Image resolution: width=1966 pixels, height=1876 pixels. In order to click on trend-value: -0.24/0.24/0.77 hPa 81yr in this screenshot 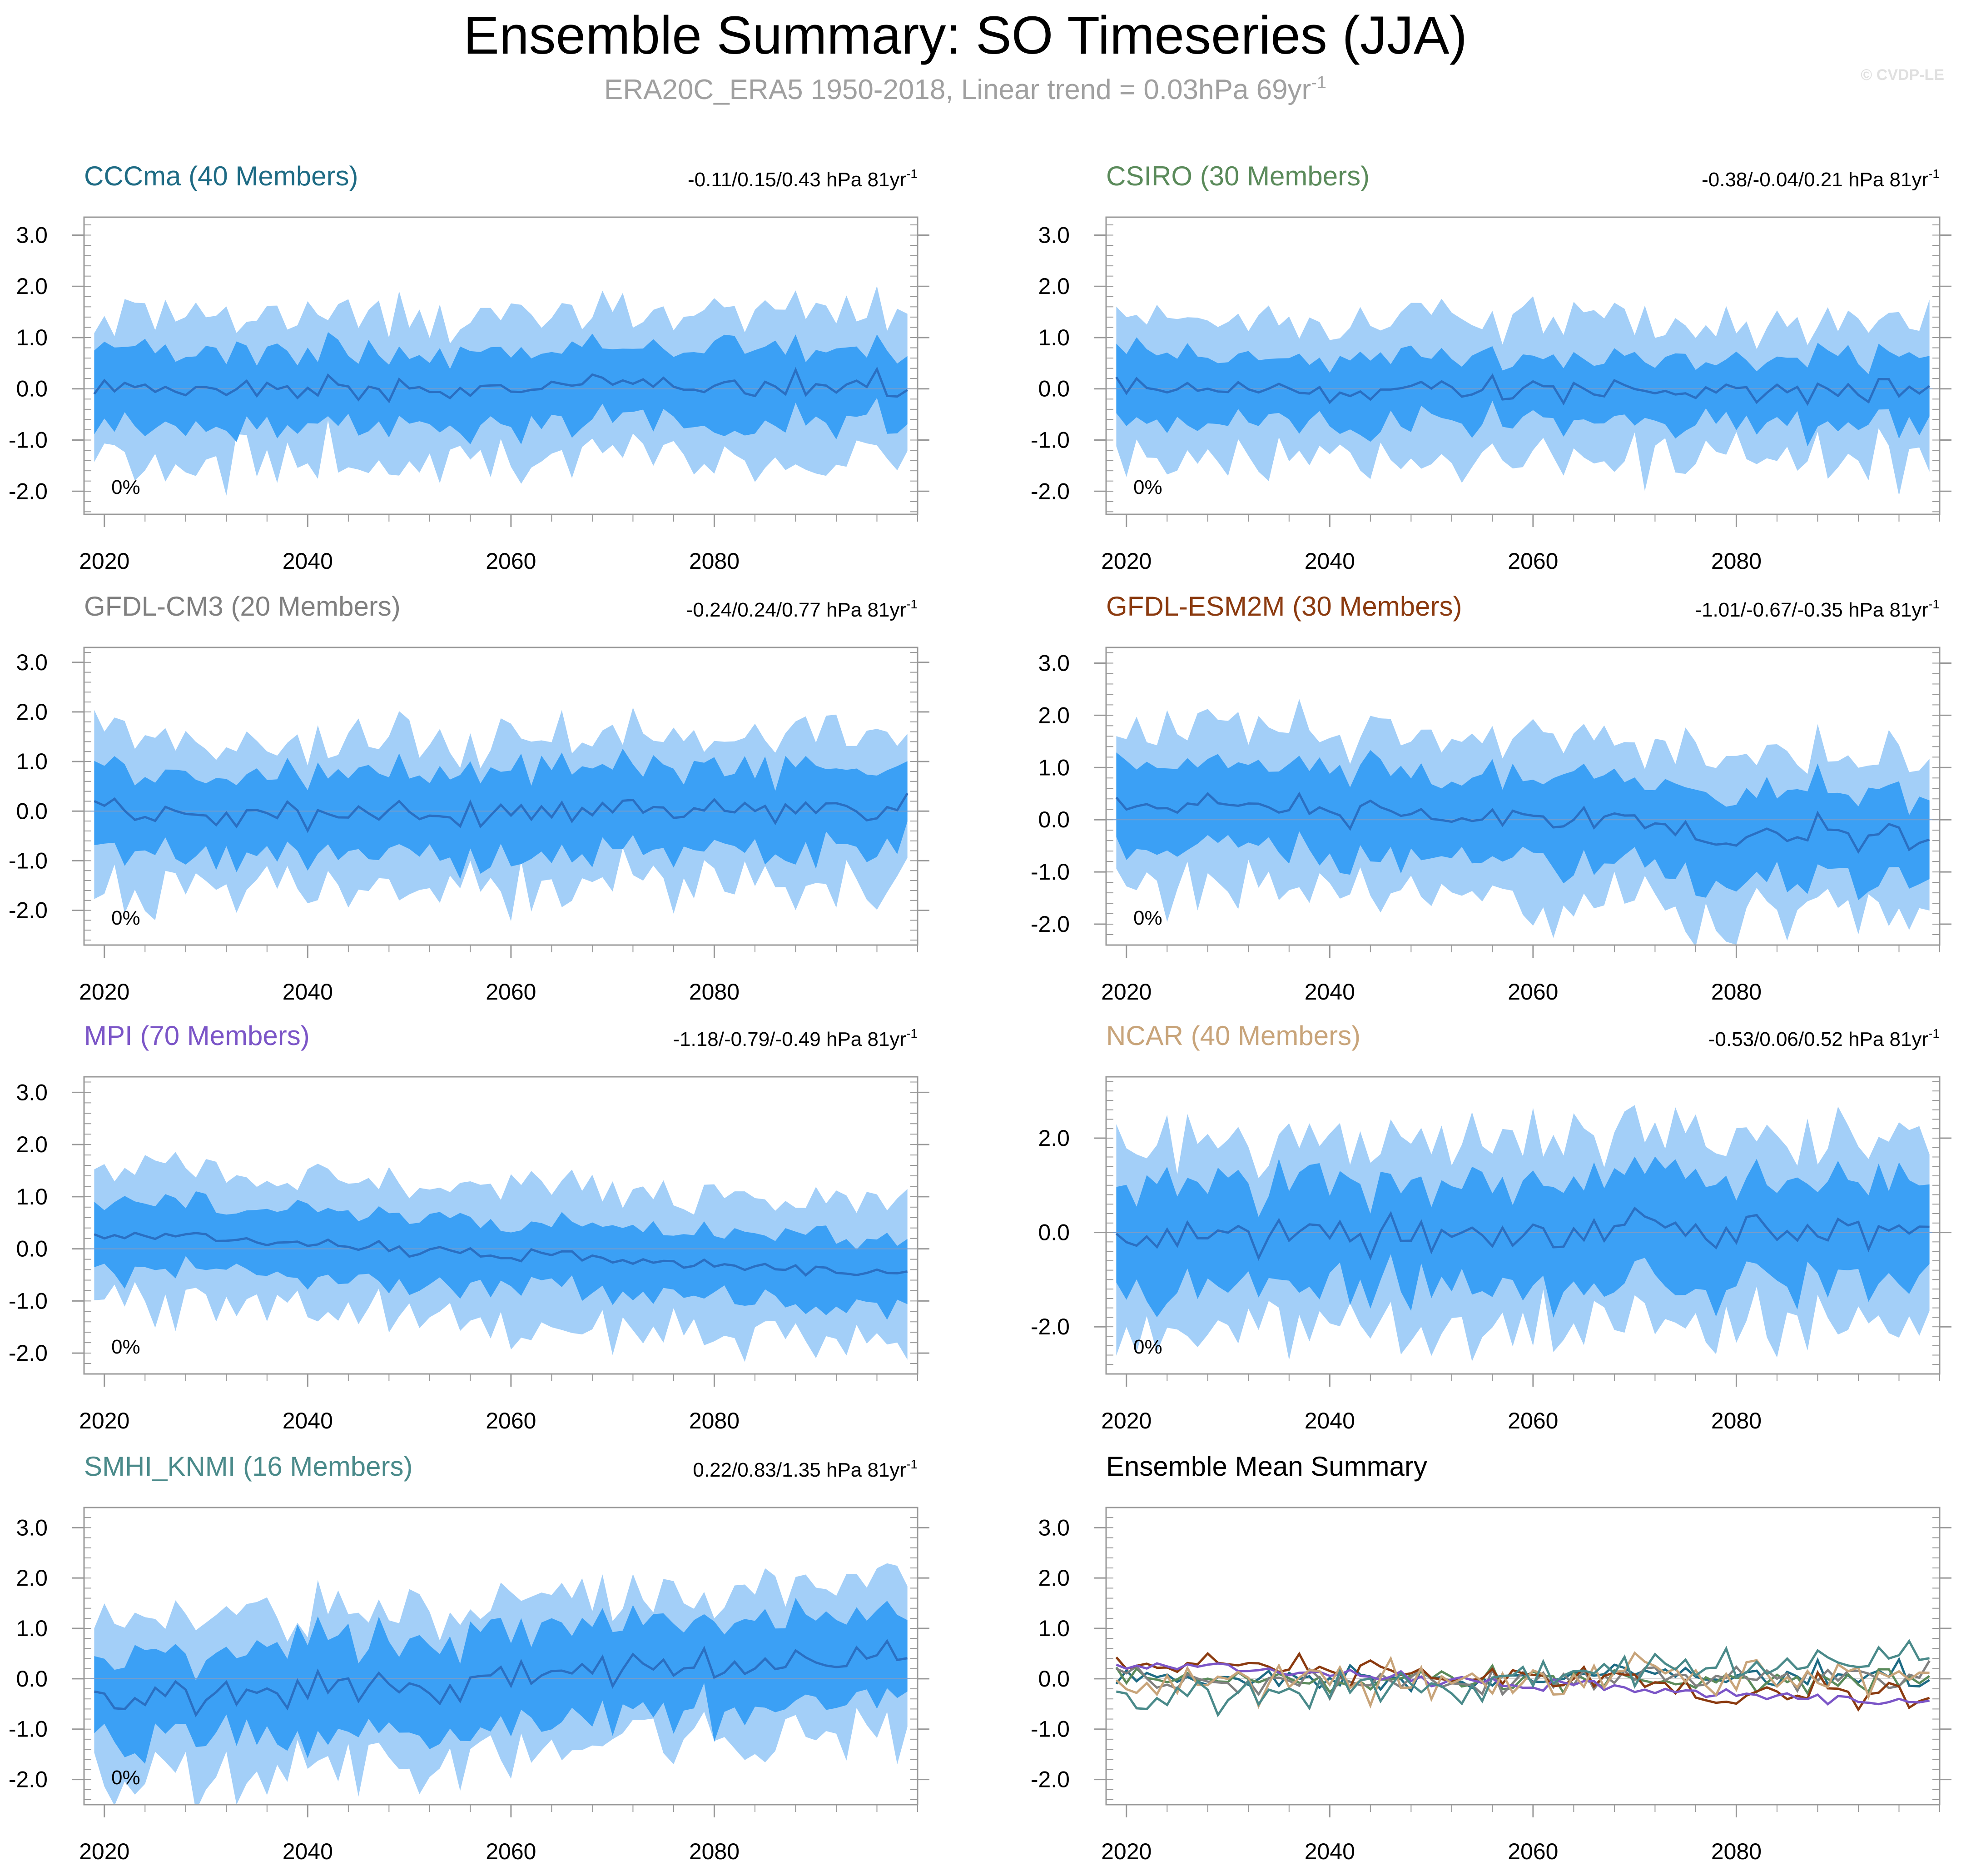, I will do `click(796, 610)`.